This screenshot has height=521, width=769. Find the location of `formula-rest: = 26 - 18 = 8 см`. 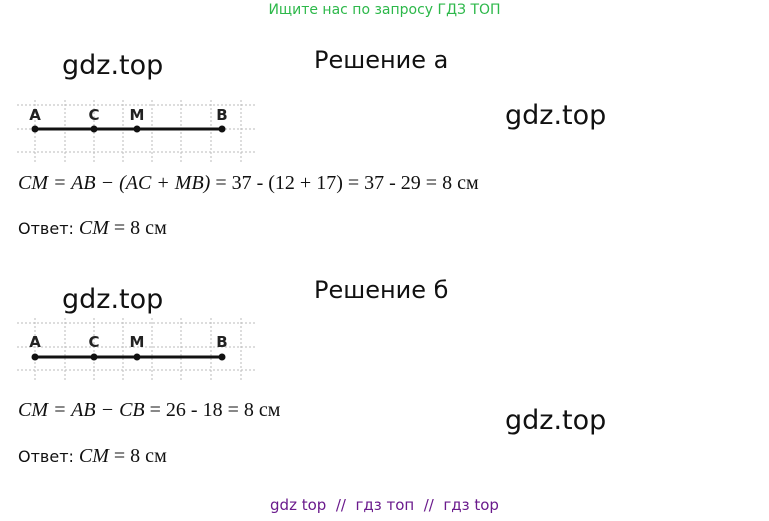

formula-rest: = 26 - 18 = 8 см is located at coordinates (215, 410).